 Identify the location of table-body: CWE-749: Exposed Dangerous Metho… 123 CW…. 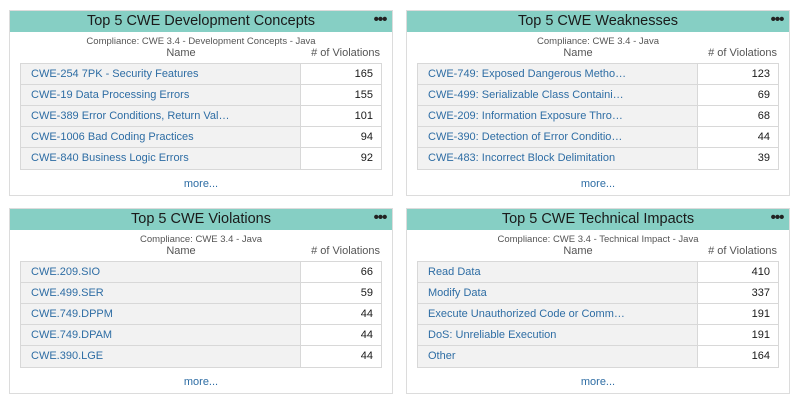
(598, 116).